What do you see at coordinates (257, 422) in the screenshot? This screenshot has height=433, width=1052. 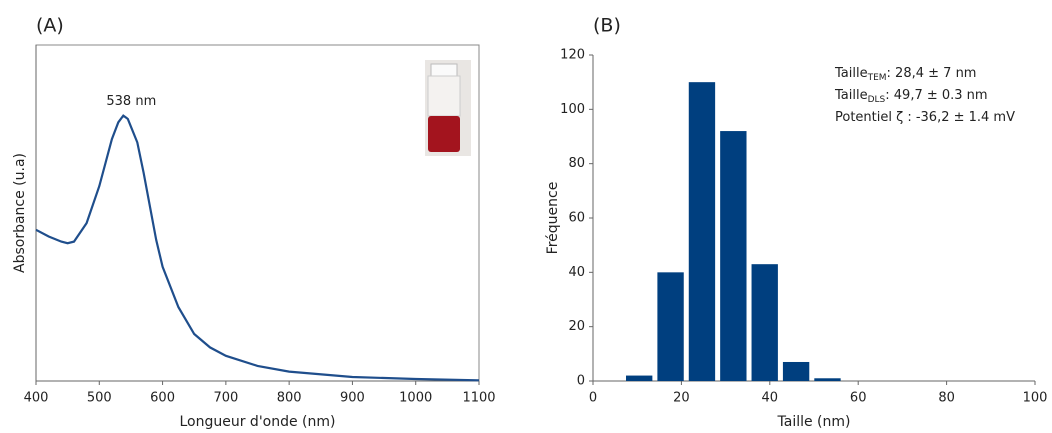 I see `x-axis-title: Longueur d'onde (nm)` at bounding box center [257, 422].